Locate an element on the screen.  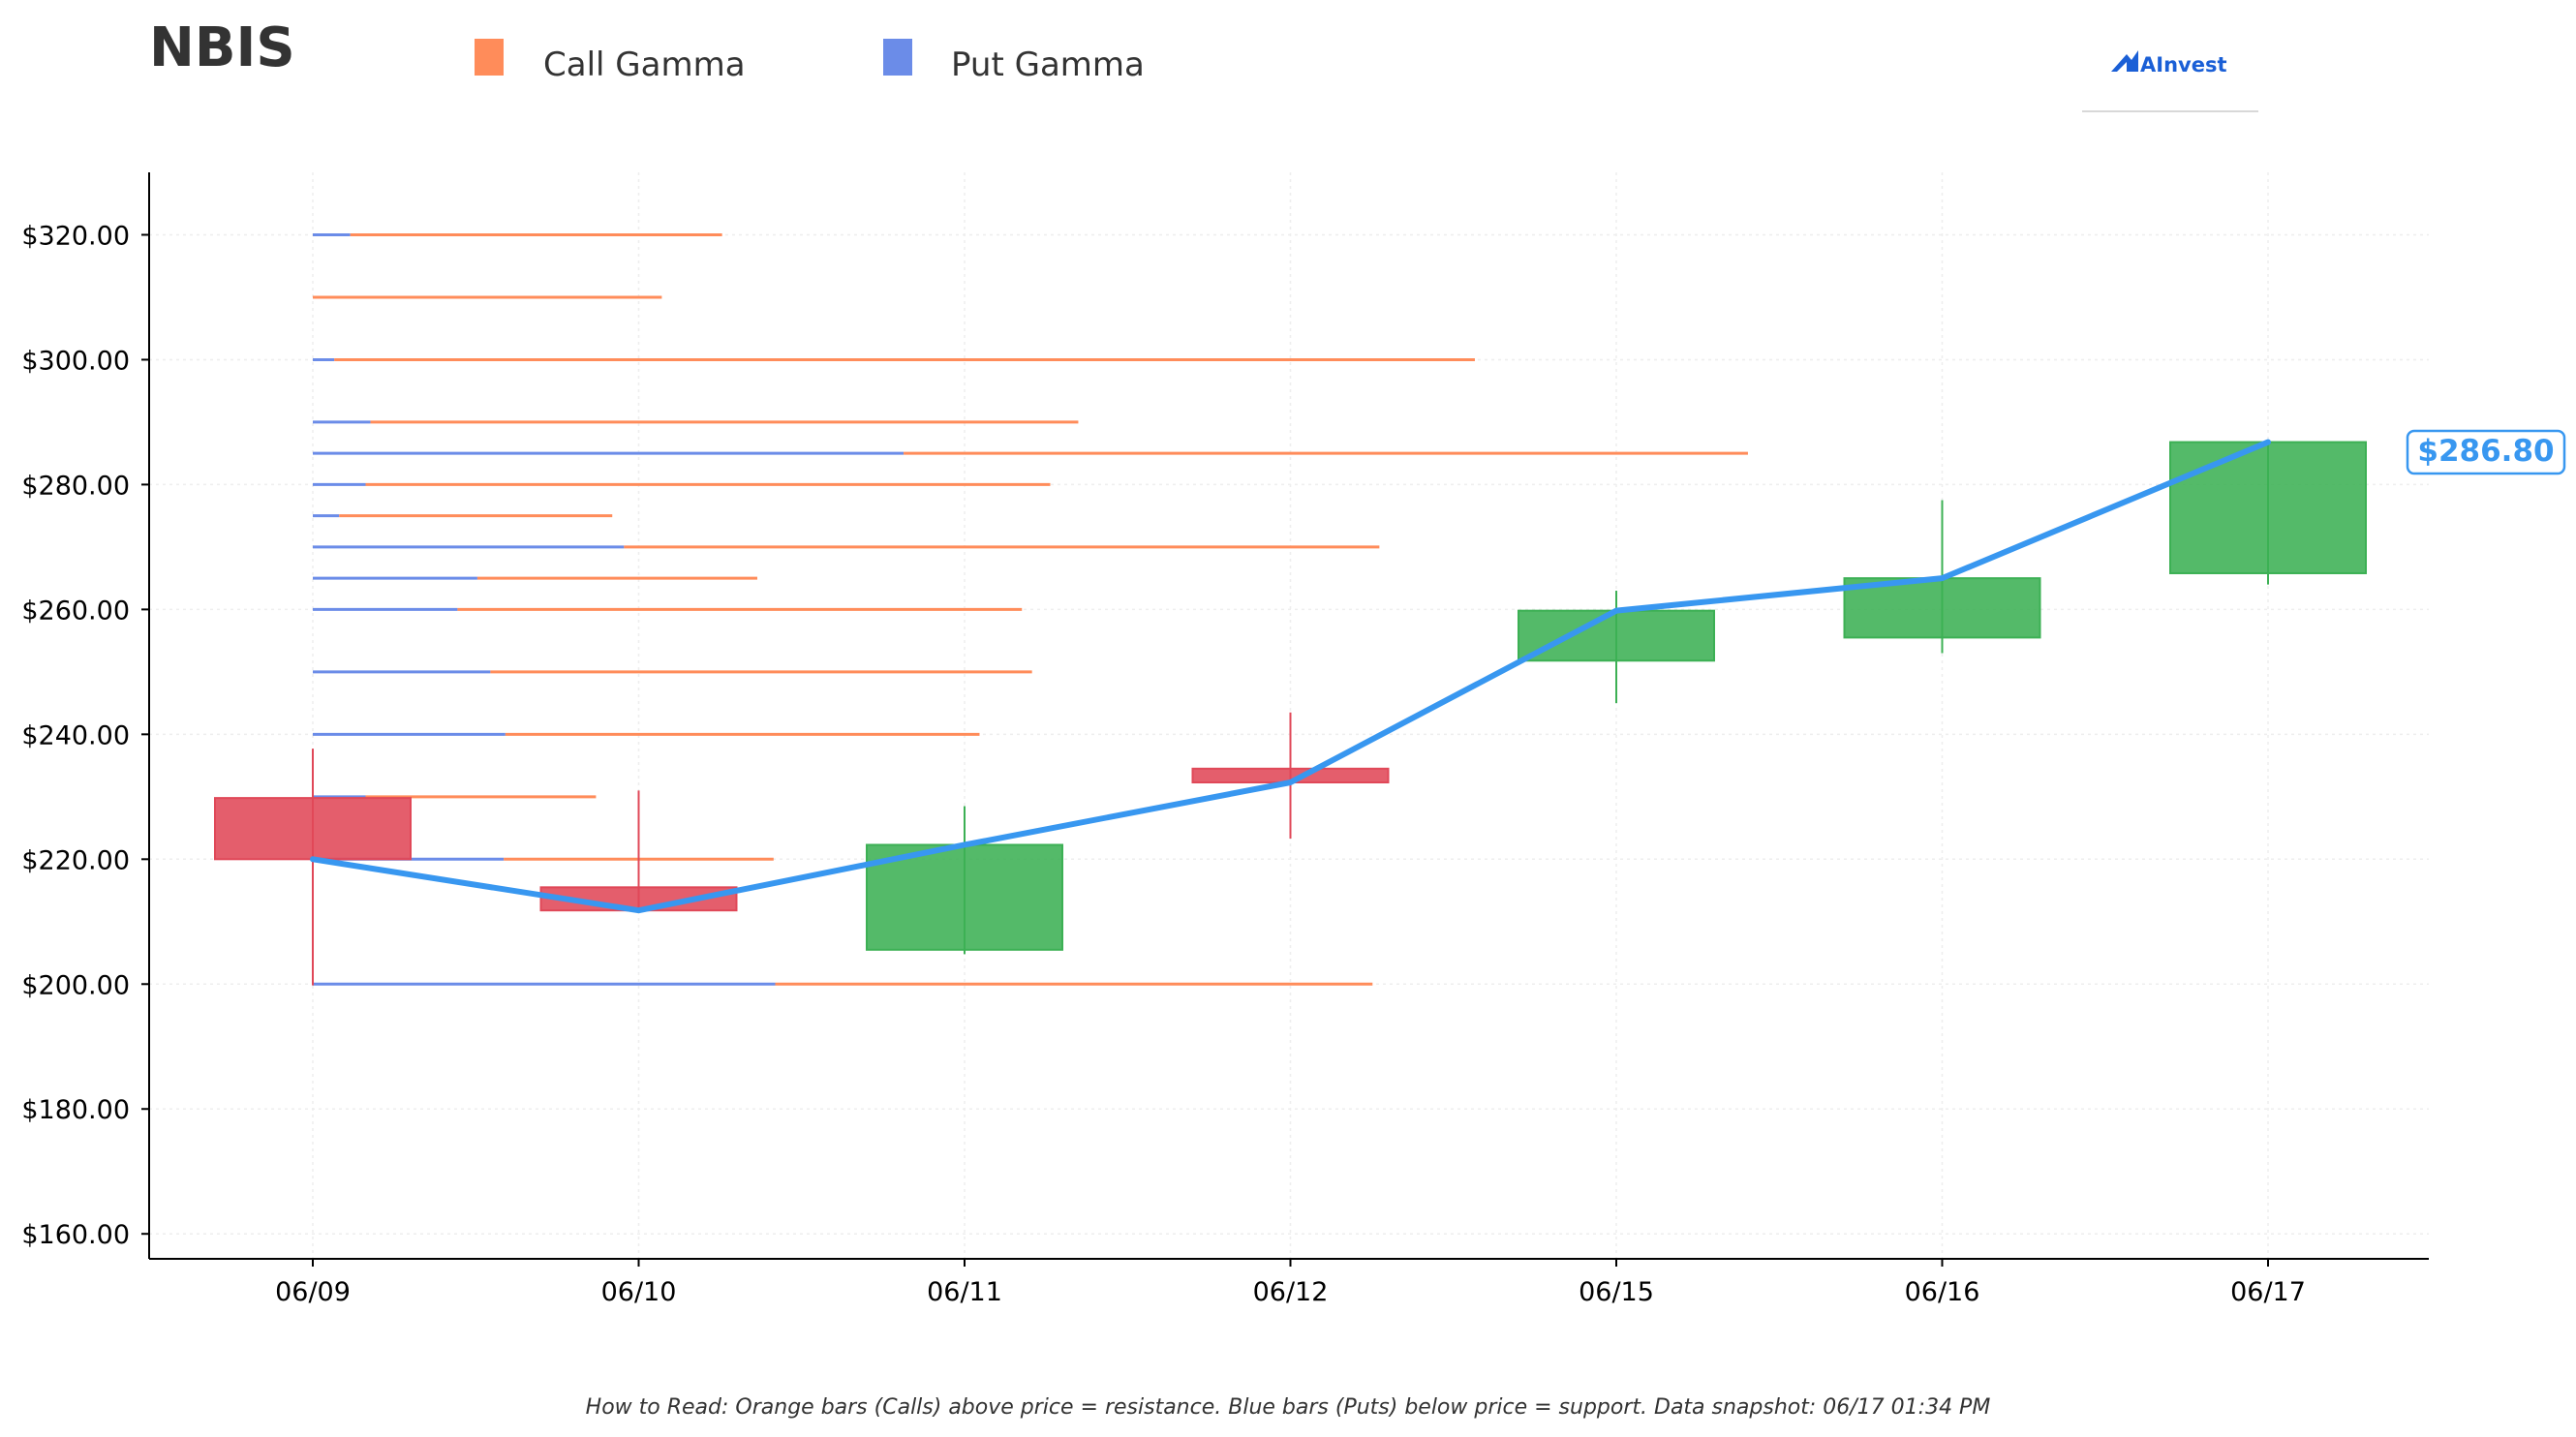
legend-label-put: Put Gamma is located at coordinates (1048, 65).